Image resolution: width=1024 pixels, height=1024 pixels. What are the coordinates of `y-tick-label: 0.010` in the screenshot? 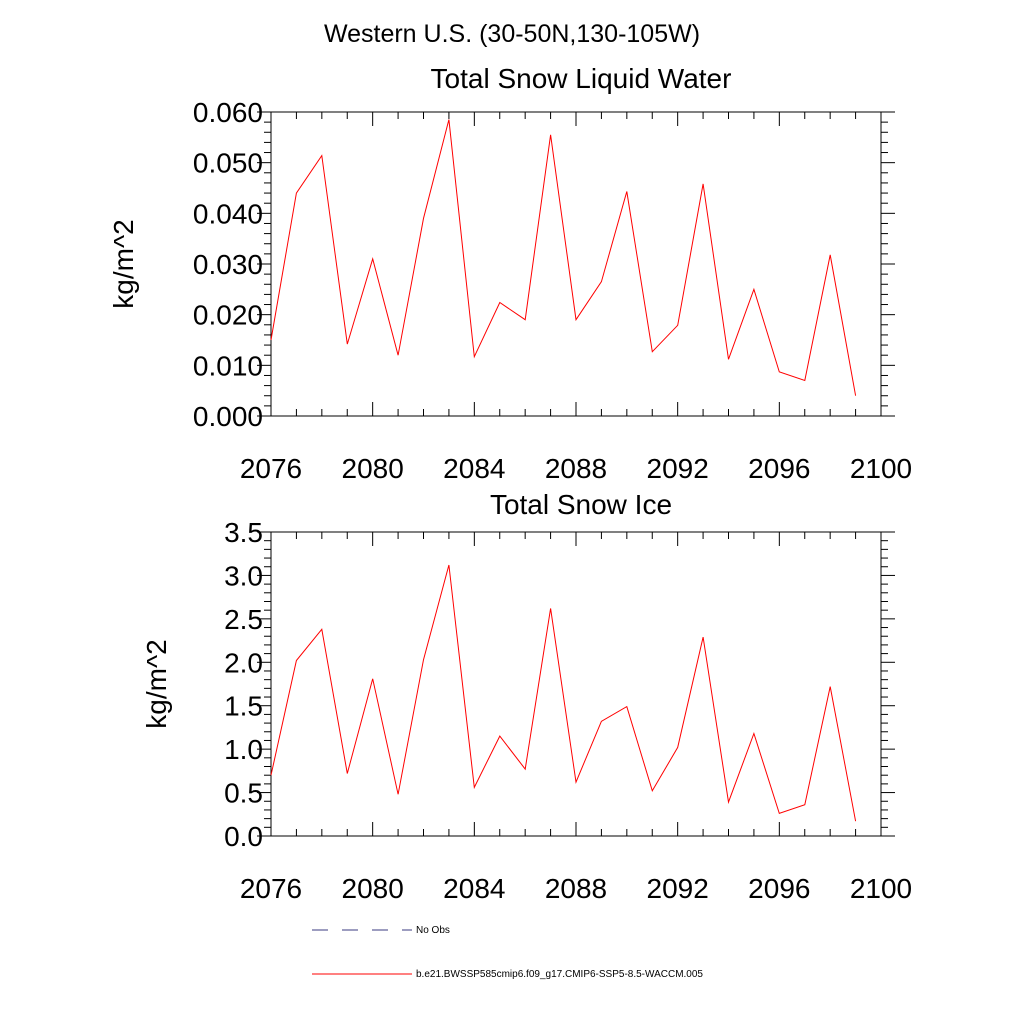 It's located at (228, 365).